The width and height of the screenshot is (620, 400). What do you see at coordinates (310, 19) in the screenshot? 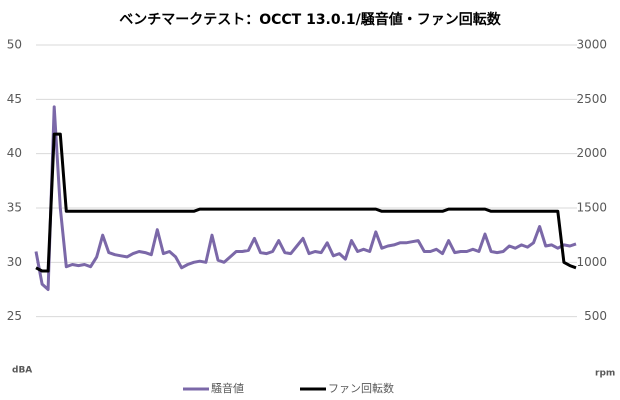
I see `chart-title: ベンチマークテスト：OCCT 13.0.1/騒音値・ファン回転数` at bounding box center [310, 19].